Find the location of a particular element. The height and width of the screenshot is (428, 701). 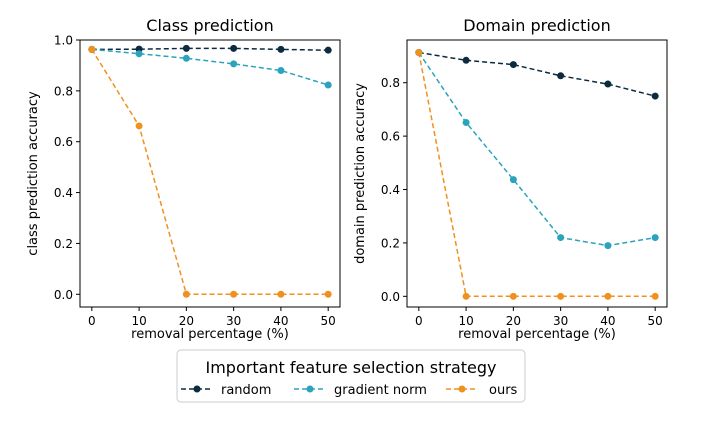

series-gradient-norm is located at coordinates (210, 67).